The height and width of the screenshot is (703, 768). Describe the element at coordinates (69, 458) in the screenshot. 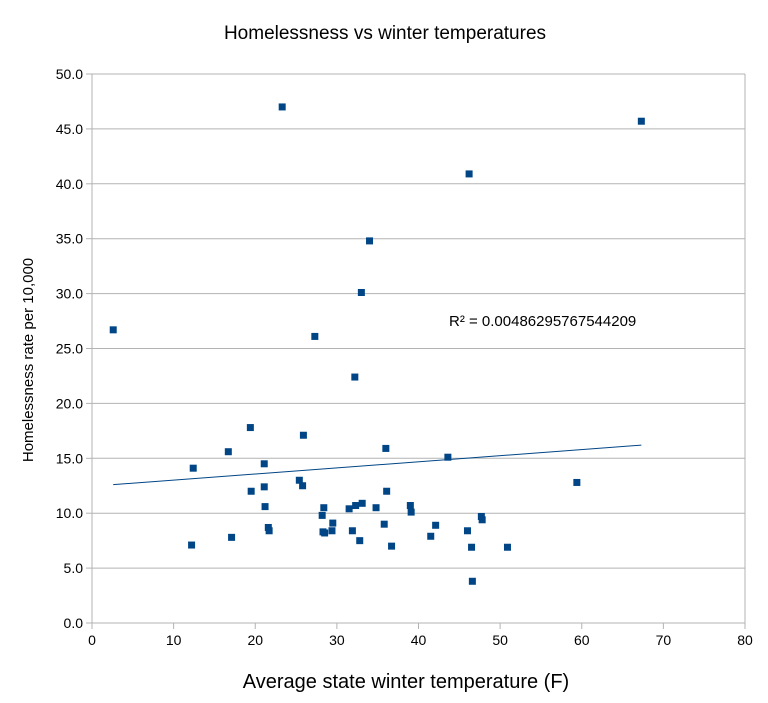

I see `y-tick-label: 15.0` at that location.